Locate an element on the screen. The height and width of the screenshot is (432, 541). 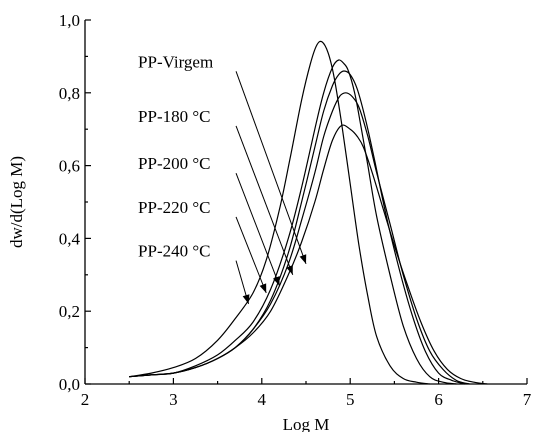
series-label: PP-180 °C is located at coordinates (174, 116).